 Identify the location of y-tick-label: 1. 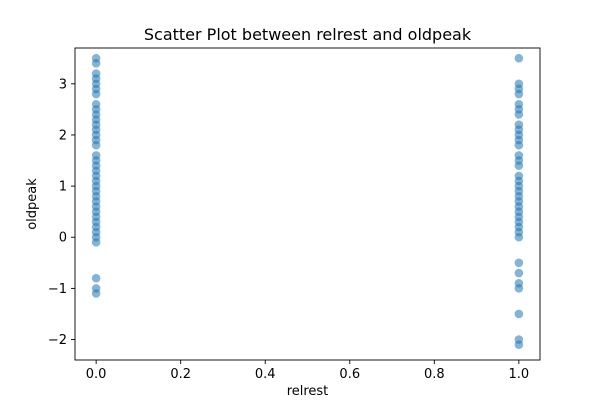
(63, 187).